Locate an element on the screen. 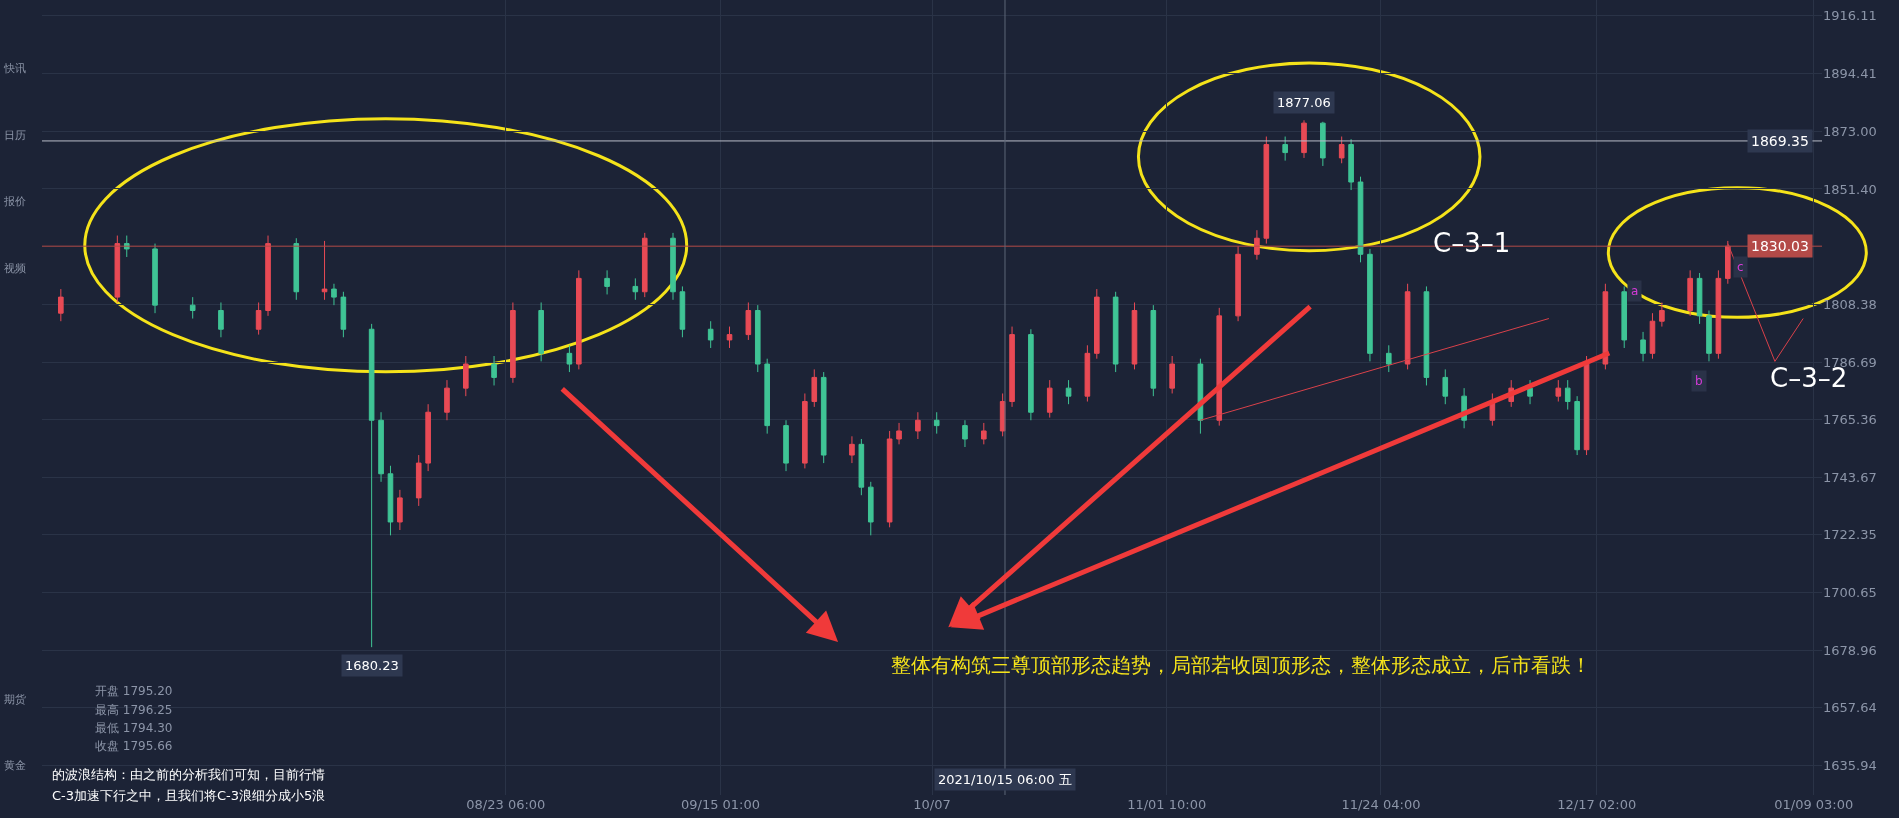 The width and height of the screenshot is (1899, 818). text: 期货 is located at coordinates (15, 699).